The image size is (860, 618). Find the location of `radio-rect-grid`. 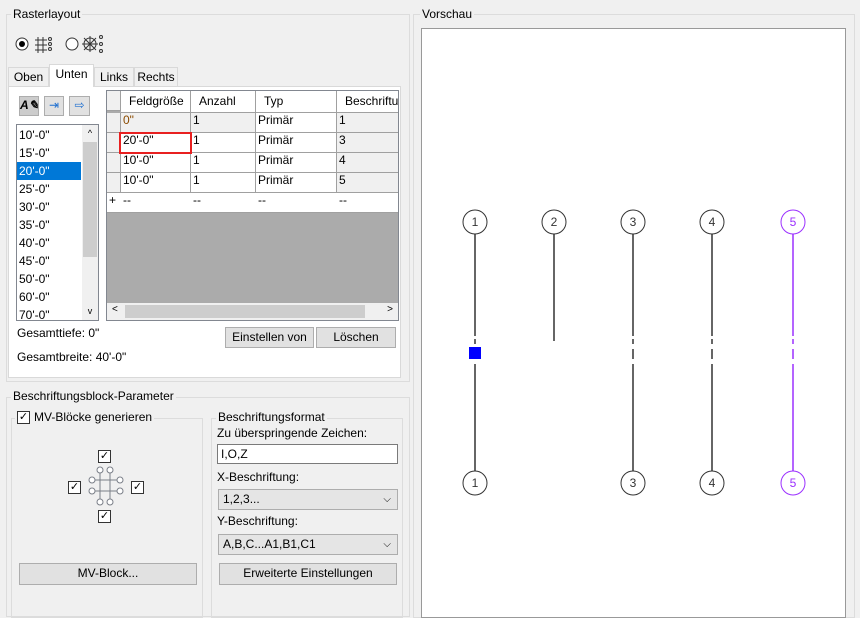

radio-rect-grid is located at coordinates (35, 46).